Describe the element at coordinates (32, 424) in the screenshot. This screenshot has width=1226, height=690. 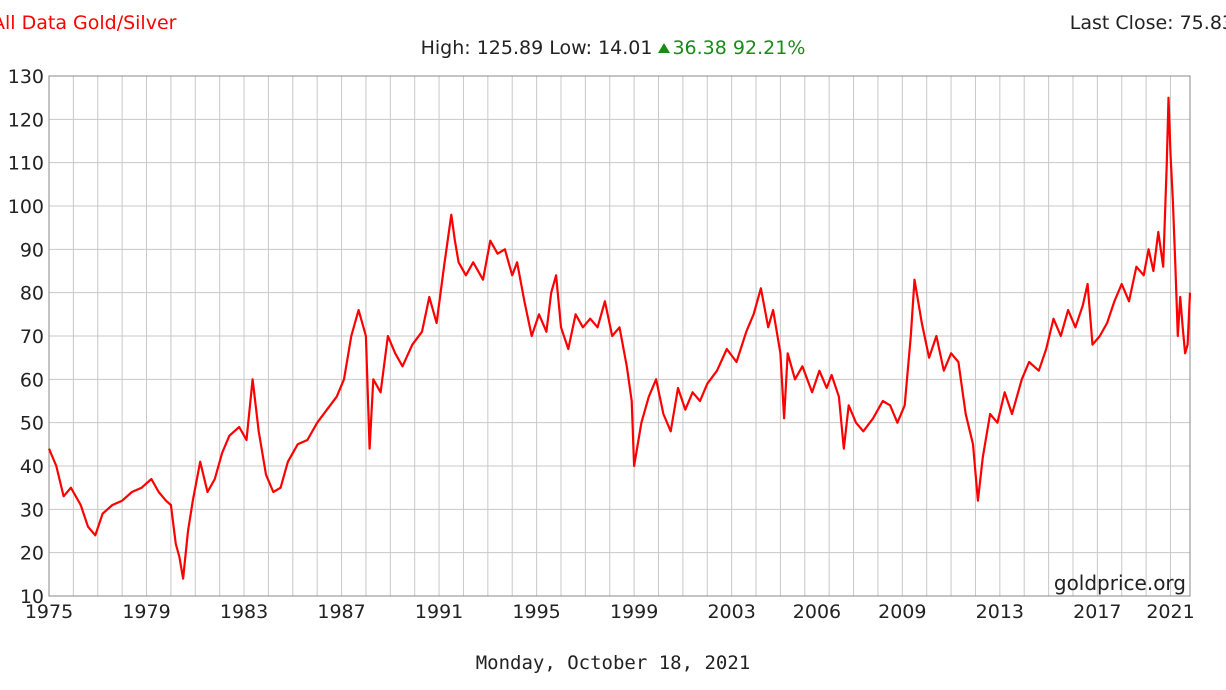
I see `y-tick-label: 50` at that location.